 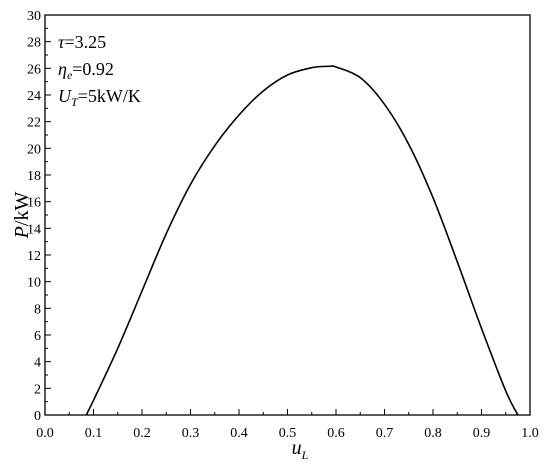 I want to click on x-ticks, so click(x=287, y=412).